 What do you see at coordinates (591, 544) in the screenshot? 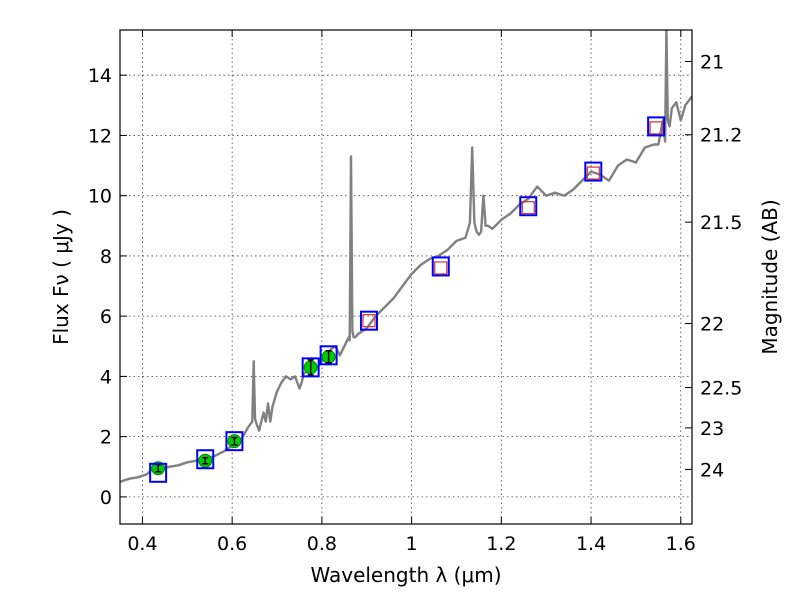
I see `x-tick-label: 1.4` at bounding box center [591, 544].